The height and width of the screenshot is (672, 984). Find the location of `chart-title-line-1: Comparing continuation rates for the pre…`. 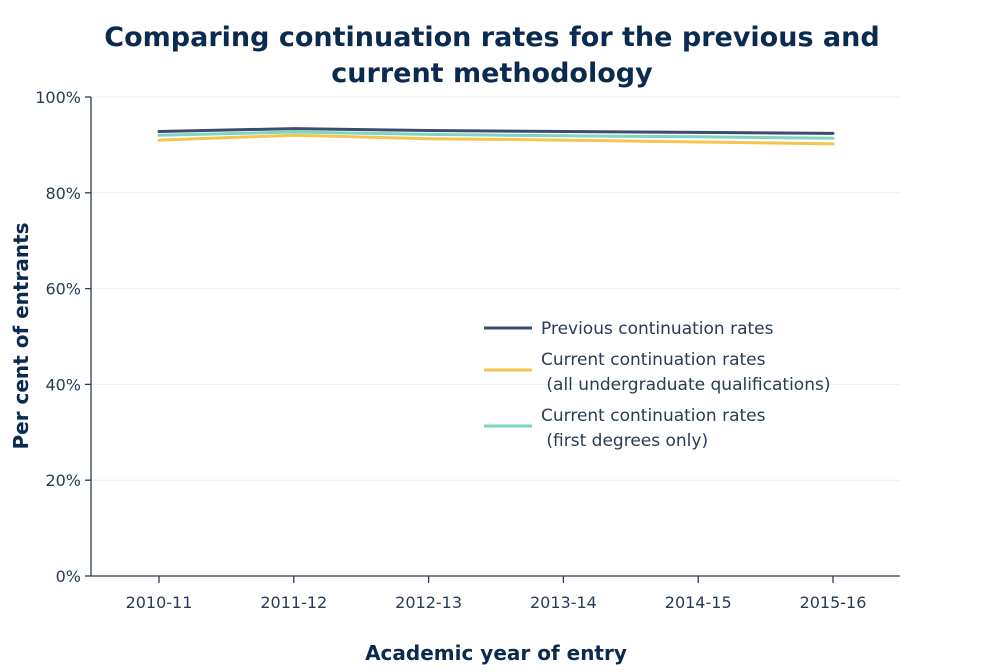

chart-title-line-1: Comparing continuation rates for the pre… is located at coordinates (491, 37).